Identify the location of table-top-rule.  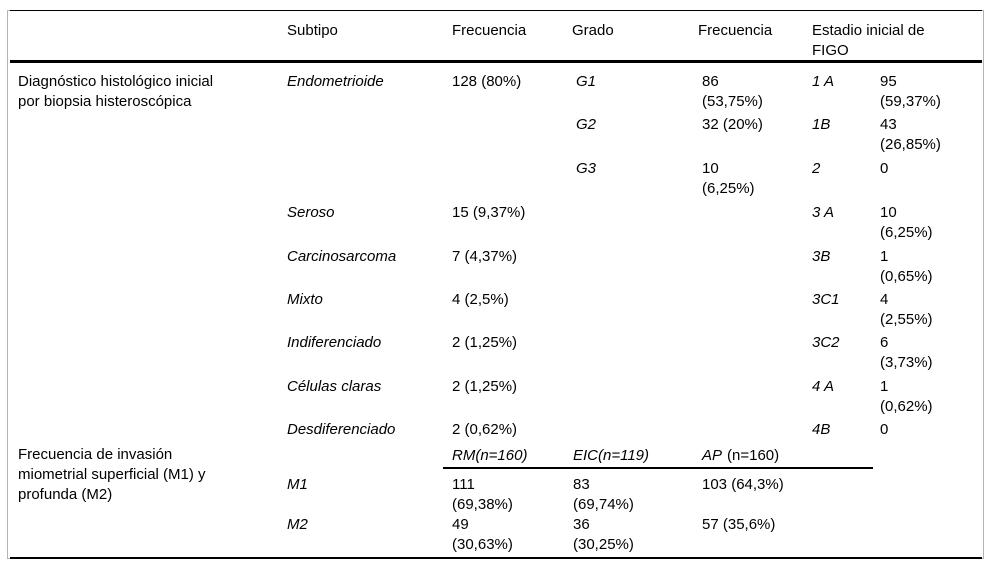
(496, 10).